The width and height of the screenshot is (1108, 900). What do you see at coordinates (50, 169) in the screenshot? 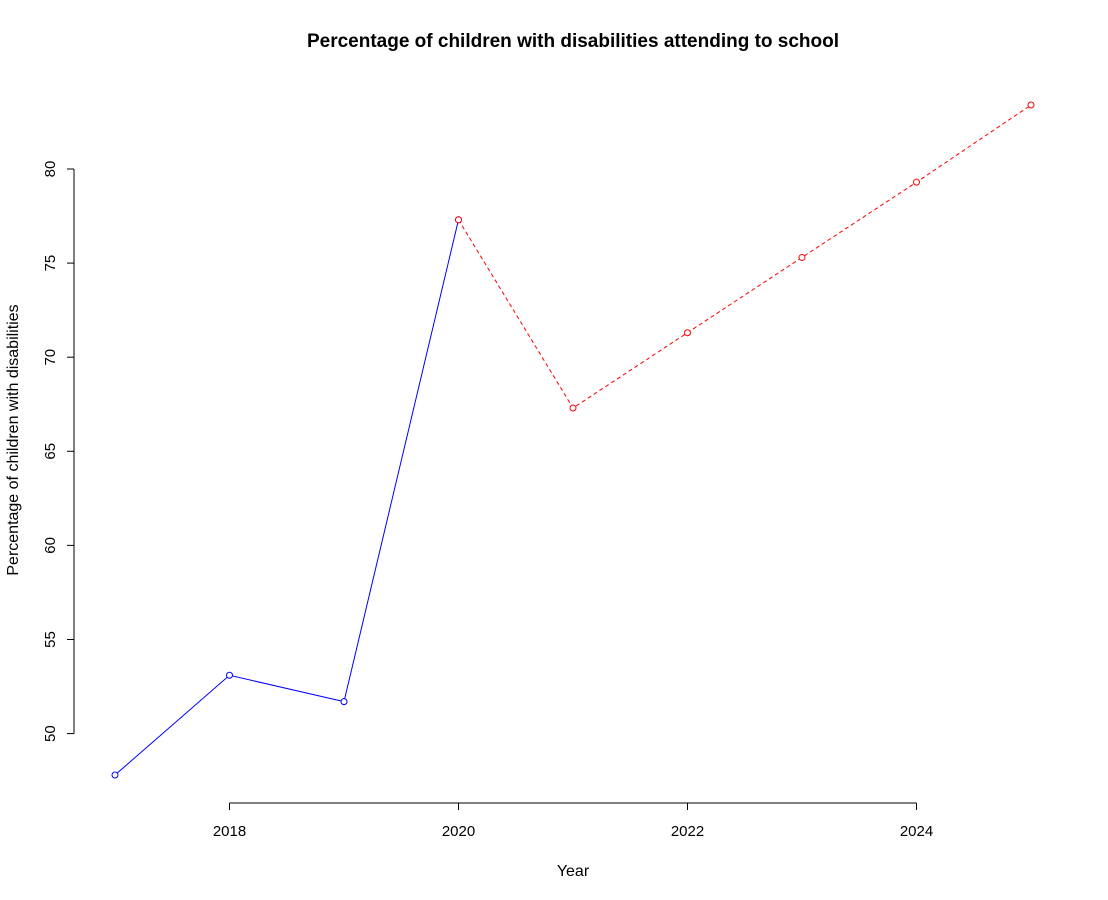
I see `y-tick-label: 80` at bounding box center [50, 169].